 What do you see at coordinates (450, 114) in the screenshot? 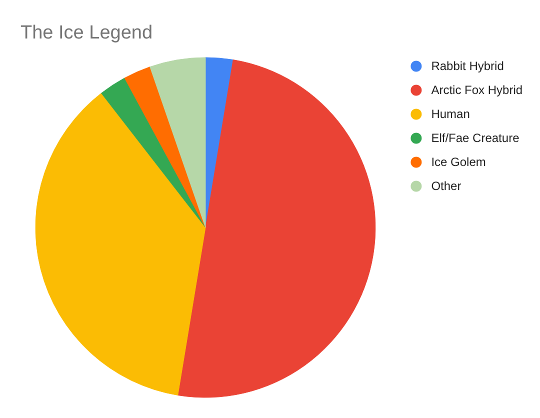
I see `legend-label: Human` at bounding box center [450, 114].